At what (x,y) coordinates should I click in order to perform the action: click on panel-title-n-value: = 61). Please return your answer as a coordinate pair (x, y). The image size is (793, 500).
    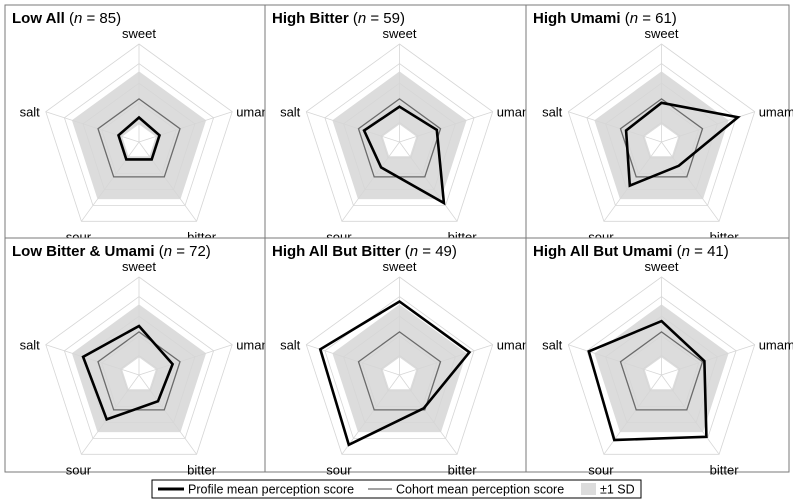
    Looking at the image, I should click on (657, 18).